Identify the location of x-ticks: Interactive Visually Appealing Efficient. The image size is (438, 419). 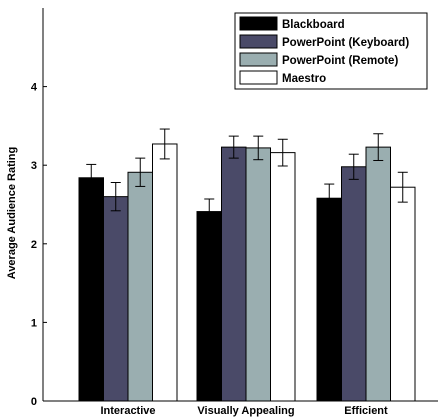
(244, 407).